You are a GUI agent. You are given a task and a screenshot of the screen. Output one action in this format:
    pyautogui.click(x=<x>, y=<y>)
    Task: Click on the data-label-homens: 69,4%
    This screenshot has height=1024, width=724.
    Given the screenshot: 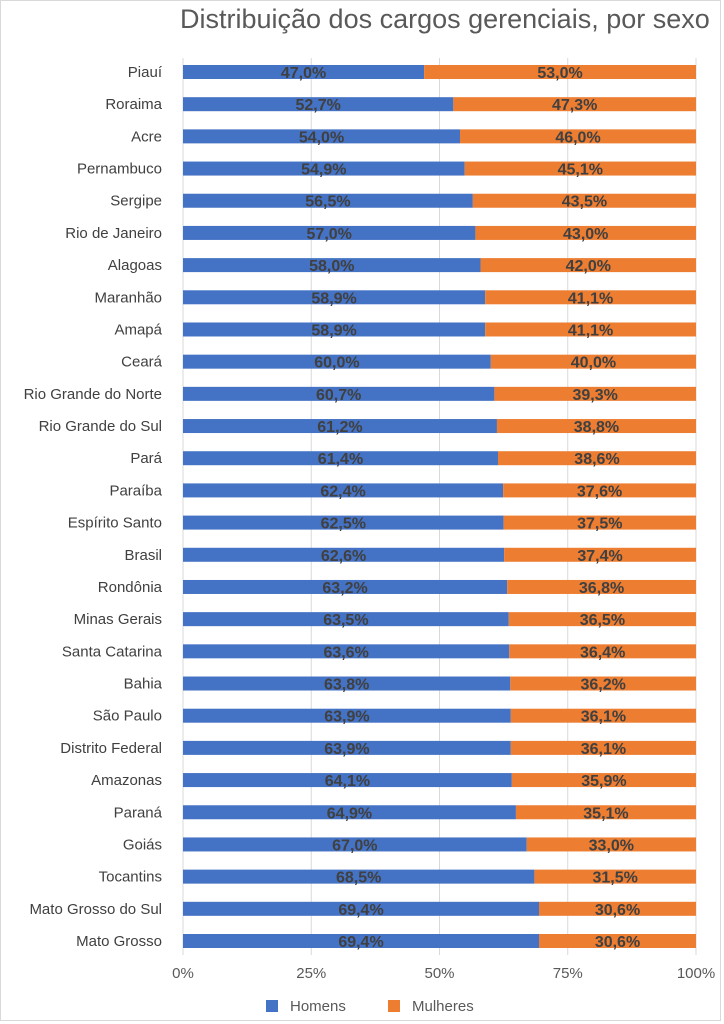 What is the action you would take?
    pyautogui.click(x=360, y=942)
    